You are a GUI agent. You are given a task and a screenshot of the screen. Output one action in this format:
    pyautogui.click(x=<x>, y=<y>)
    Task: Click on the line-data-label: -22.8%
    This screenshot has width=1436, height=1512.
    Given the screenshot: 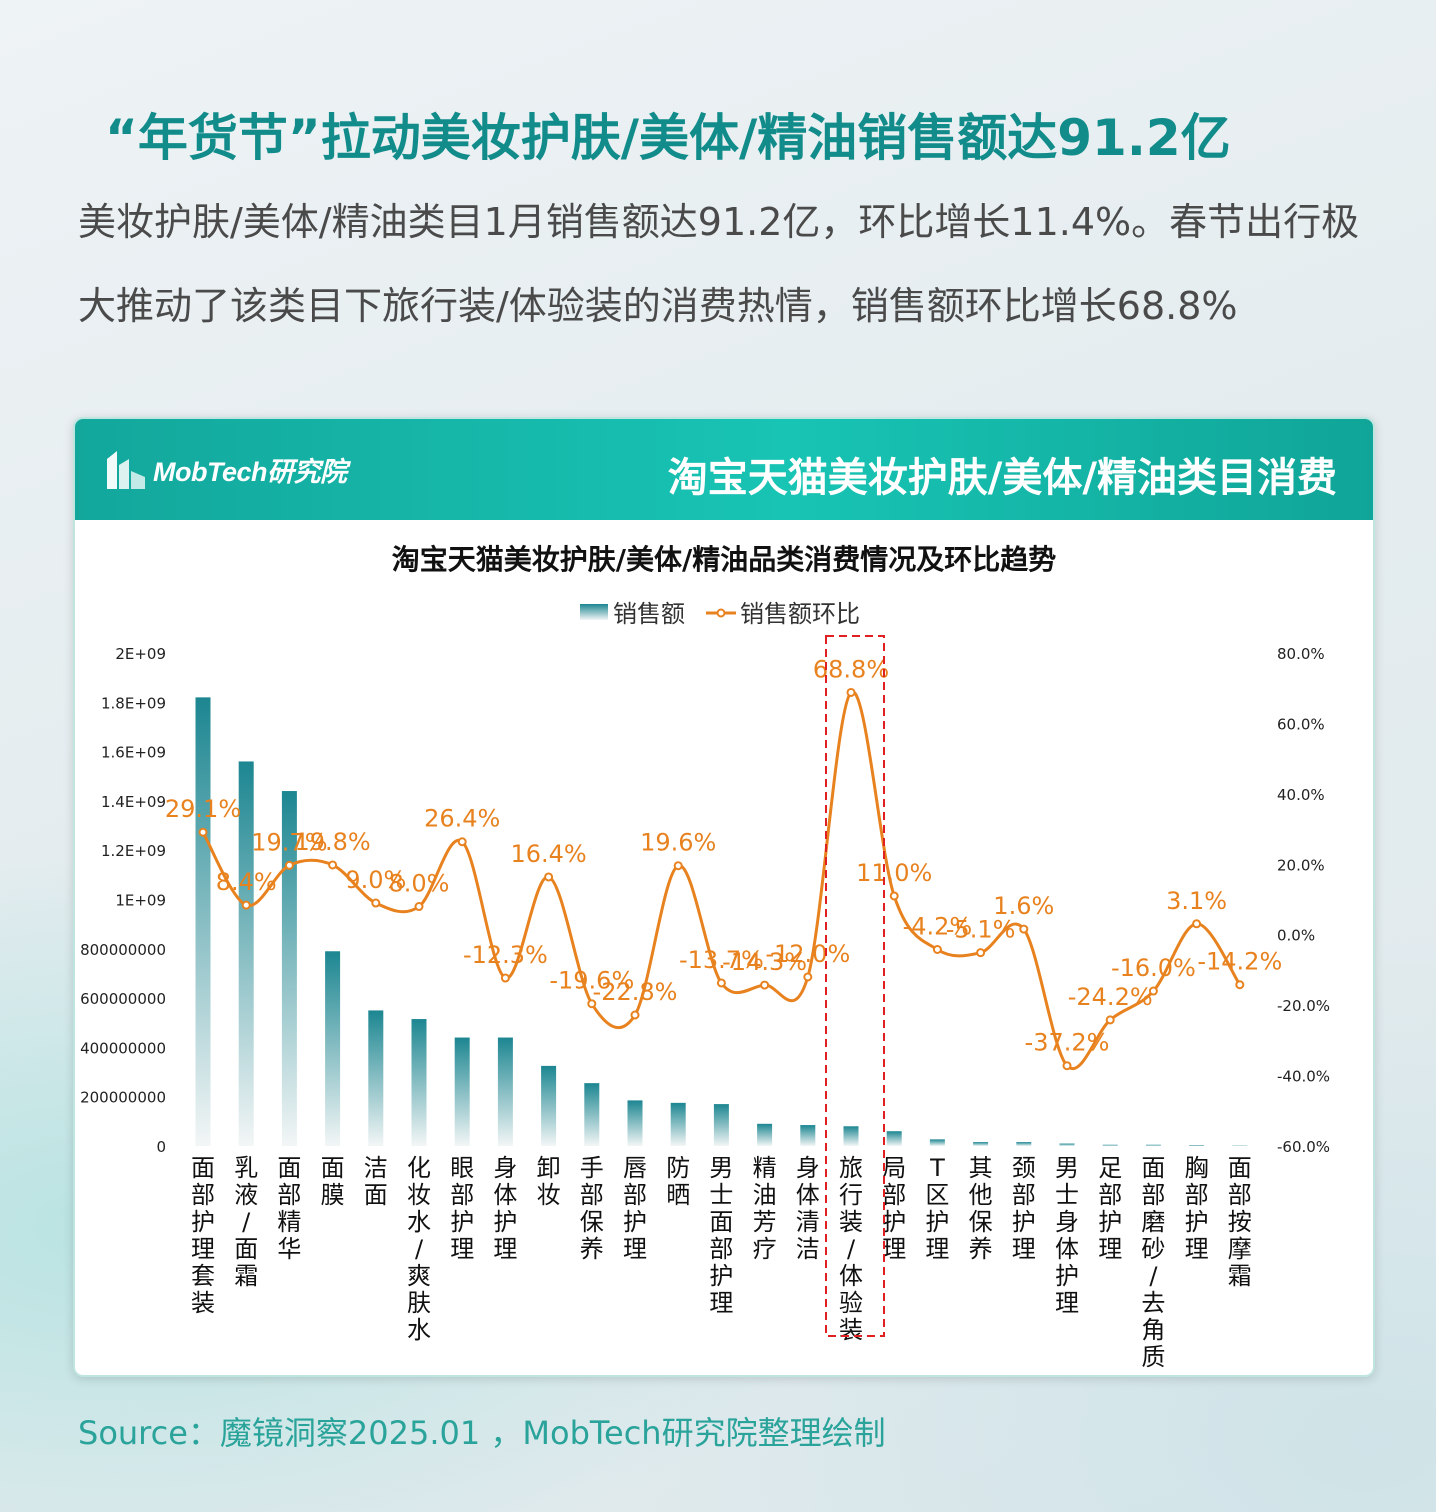 What is the action you would take?
    pyautogui.click(x=635, y=992)
    